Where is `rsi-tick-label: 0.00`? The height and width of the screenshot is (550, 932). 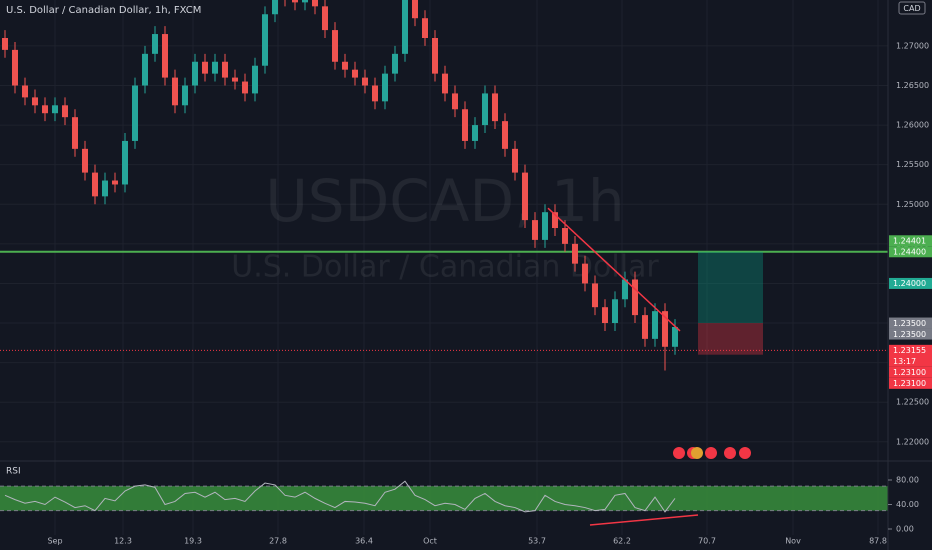
rsi-tick-label: 0.00 is located at coordinates (905, 528).